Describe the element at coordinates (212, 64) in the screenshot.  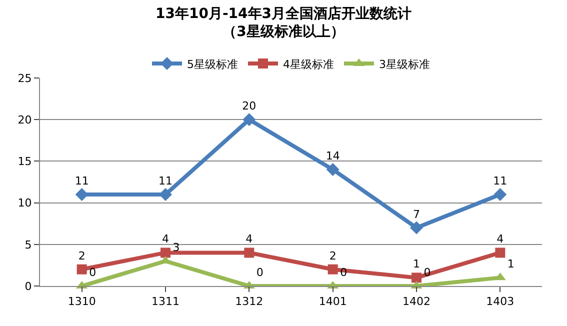
I see `legend-label: 5星级标准` at that location.